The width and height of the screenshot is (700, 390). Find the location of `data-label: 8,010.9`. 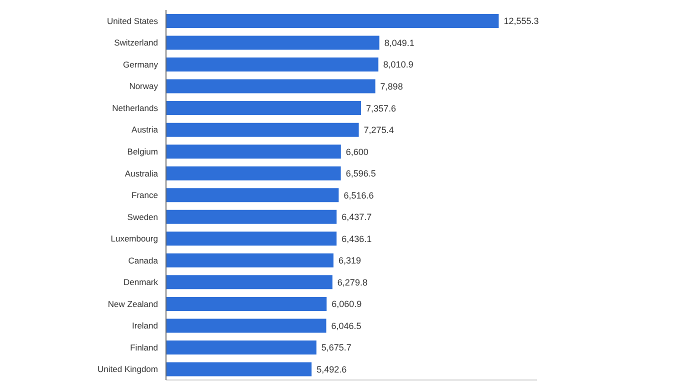

data-label: 8,010.9 is located at coordinates (398, 65).